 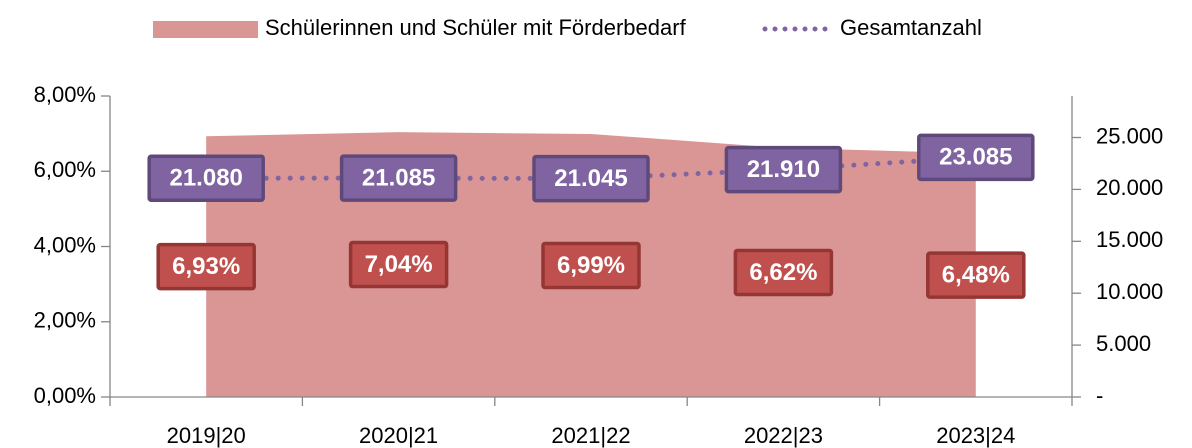 I want to click on y-tick-label: 2,00%, so click(x=65, y=320).